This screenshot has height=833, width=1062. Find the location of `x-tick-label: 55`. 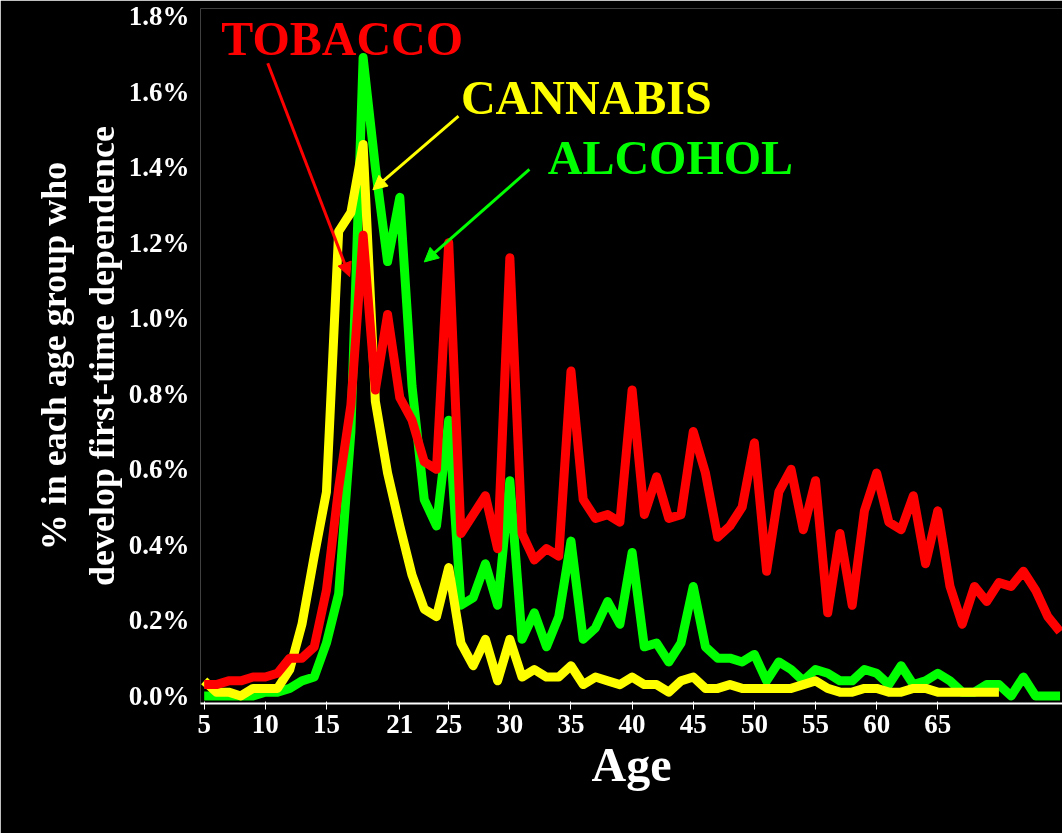

x-tick-label: 55 is located at coordinates (816, 723).